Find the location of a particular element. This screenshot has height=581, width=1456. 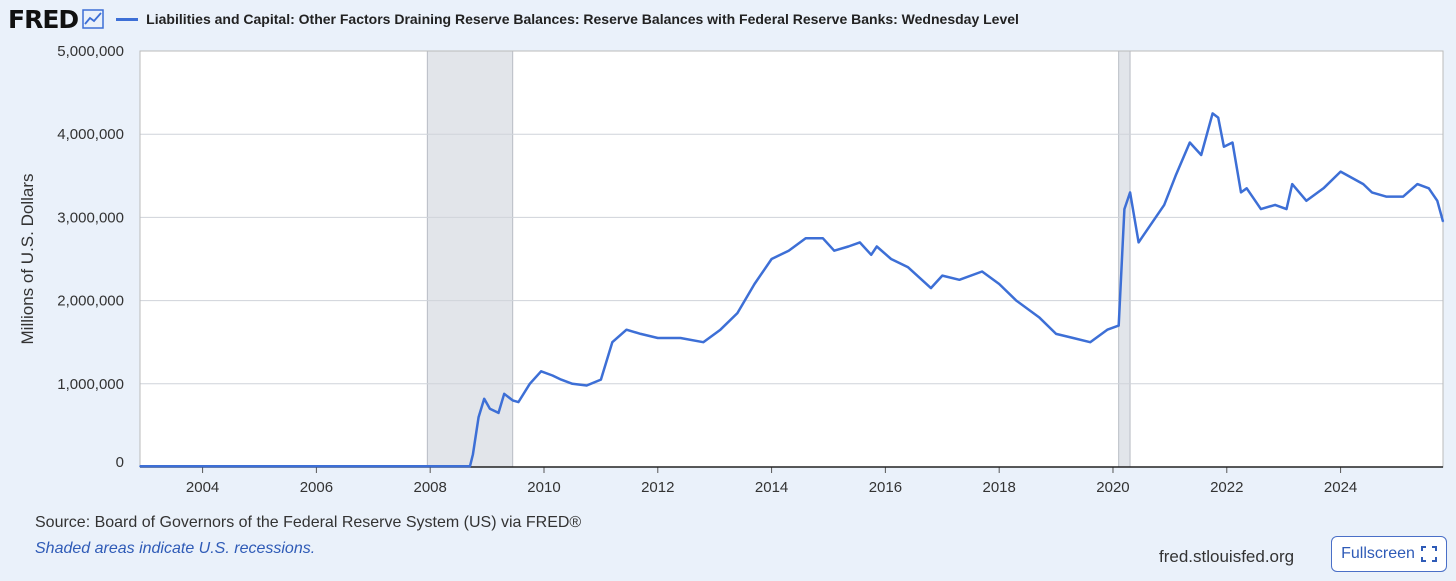

y-axis-label: Millions of U.S. Dollars is located at coordinates (27, 259).